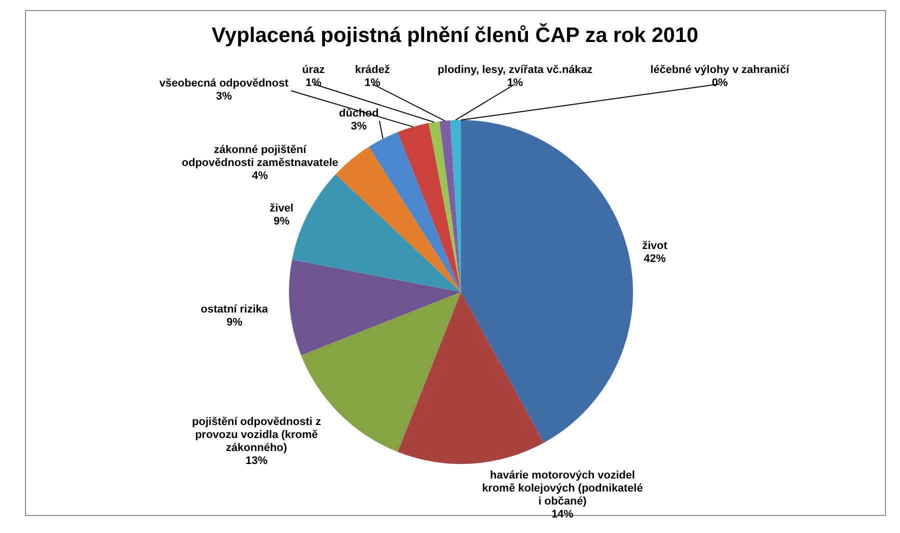  What do you see at coordinates (260, 157) in the screenshot?
I see `slice-label: zákonné pojištění odpovědnosti zaměstnavatele` at bounding box center [260, 157].